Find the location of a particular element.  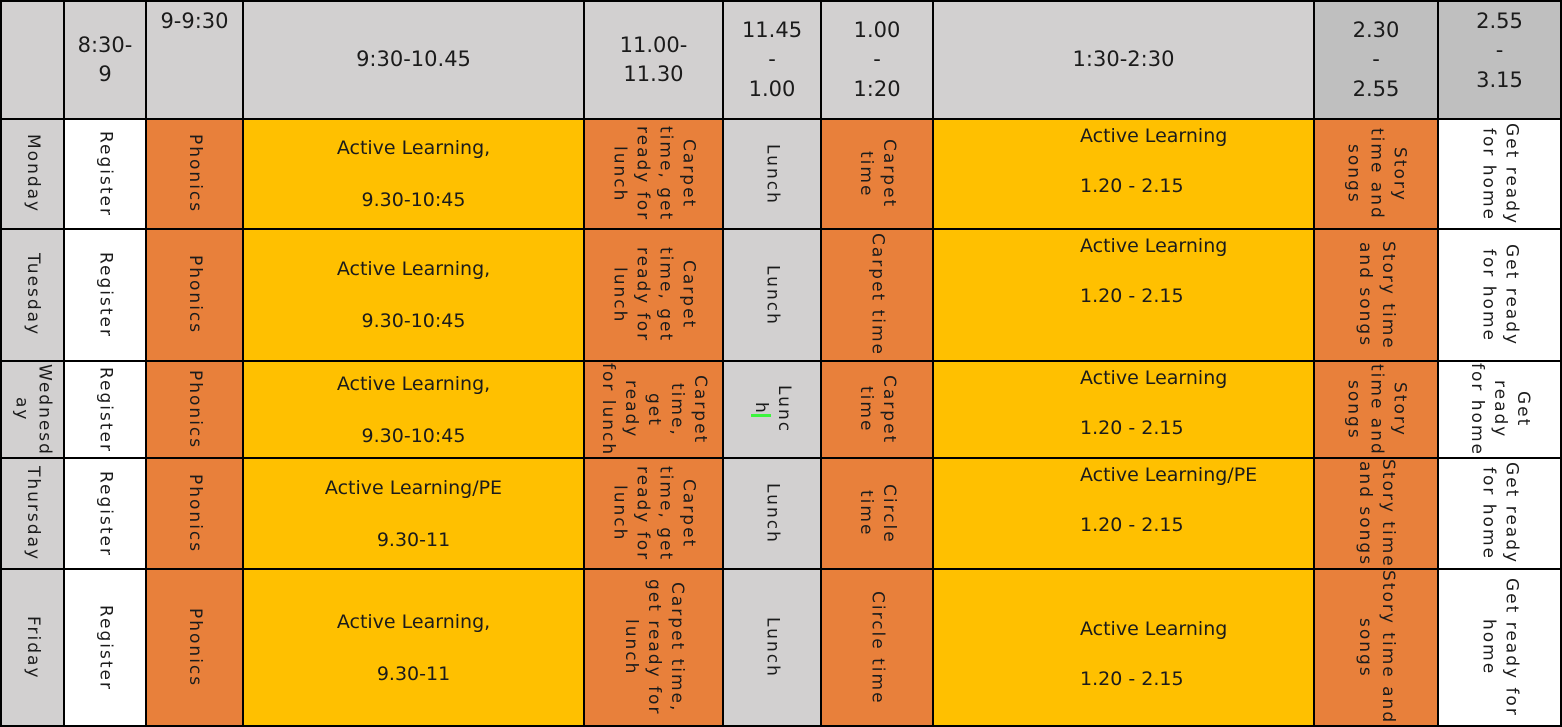

tuesday-day-label: Tuesday is located at coordinates (32, 295).